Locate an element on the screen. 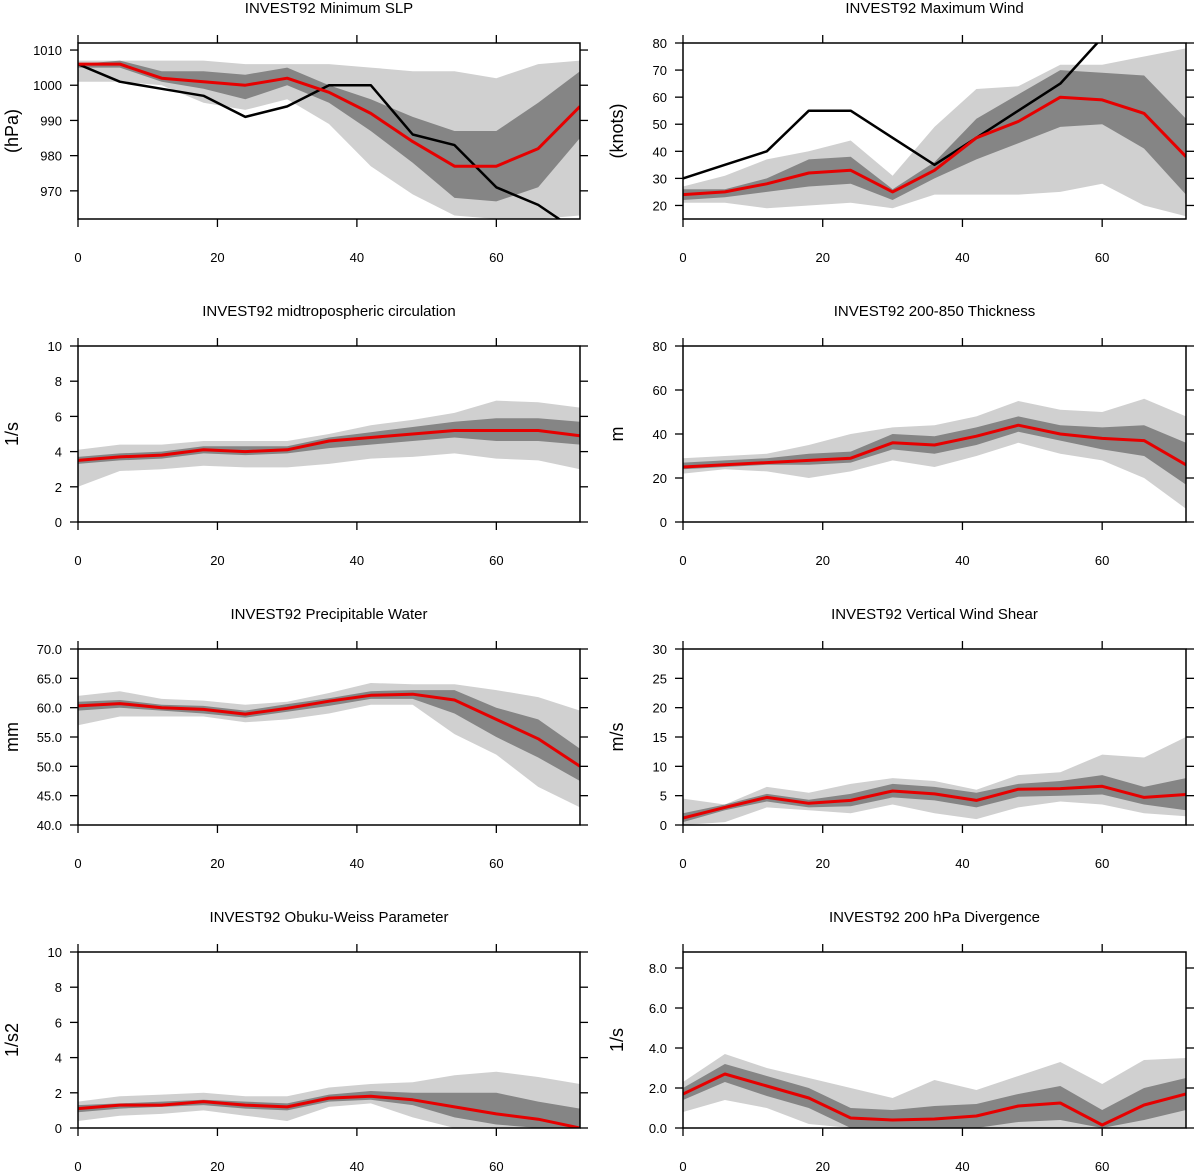  y-tick-label: 0.0 is located at coordinates (658, 1128).